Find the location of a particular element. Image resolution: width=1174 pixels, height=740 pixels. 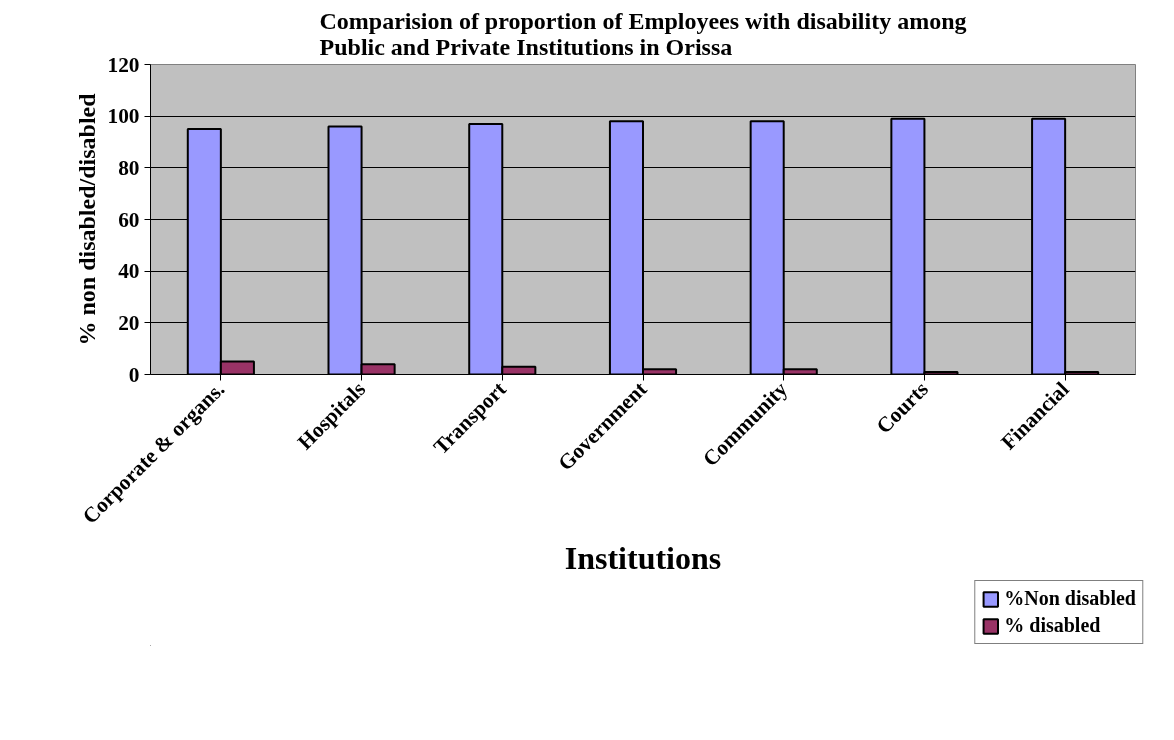

y-tick-label: 100 is located at coordinates (123, 116).